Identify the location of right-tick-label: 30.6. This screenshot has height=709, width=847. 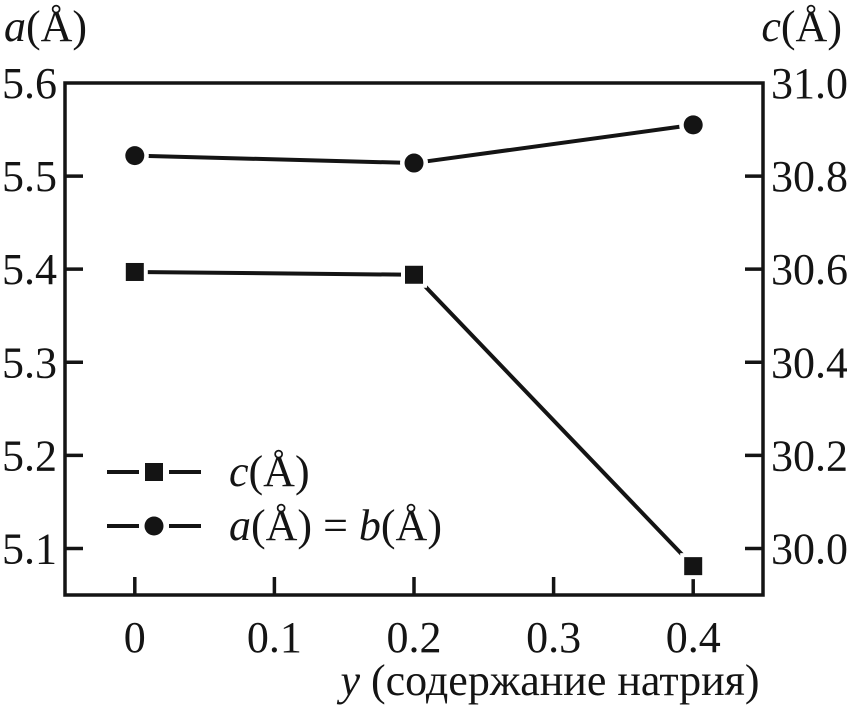
(809, 269).